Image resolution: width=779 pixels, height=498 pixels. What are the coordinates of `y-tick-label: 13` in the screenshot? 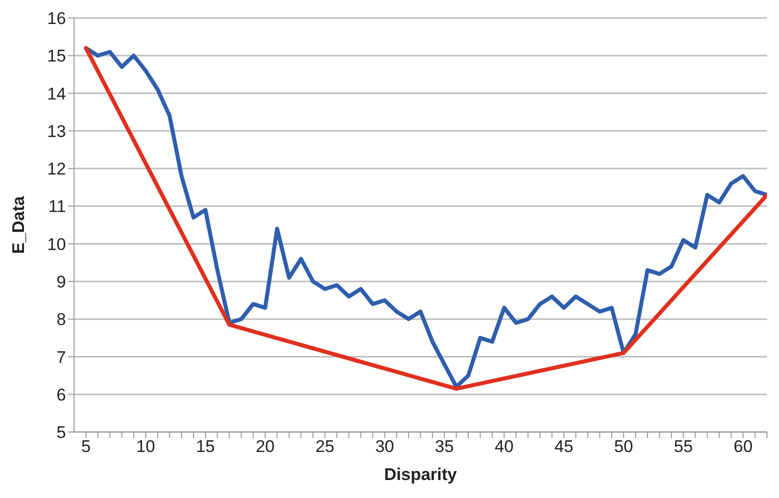 It's located at (56, 131).